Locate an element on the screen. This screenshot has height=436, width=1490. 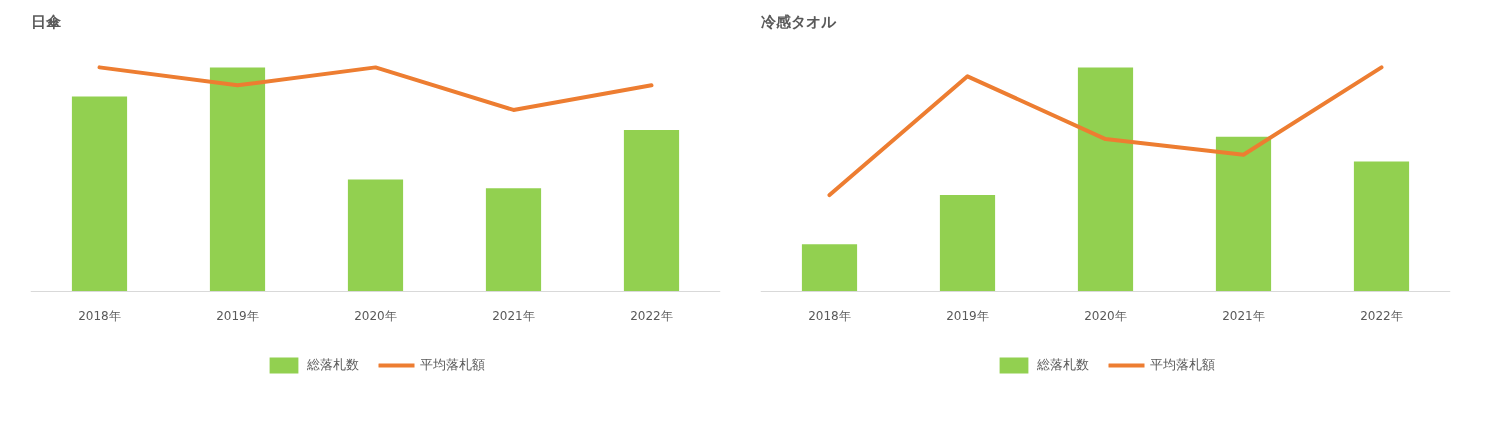
chart-title: 日傘 is located at coordinates (46, 21).